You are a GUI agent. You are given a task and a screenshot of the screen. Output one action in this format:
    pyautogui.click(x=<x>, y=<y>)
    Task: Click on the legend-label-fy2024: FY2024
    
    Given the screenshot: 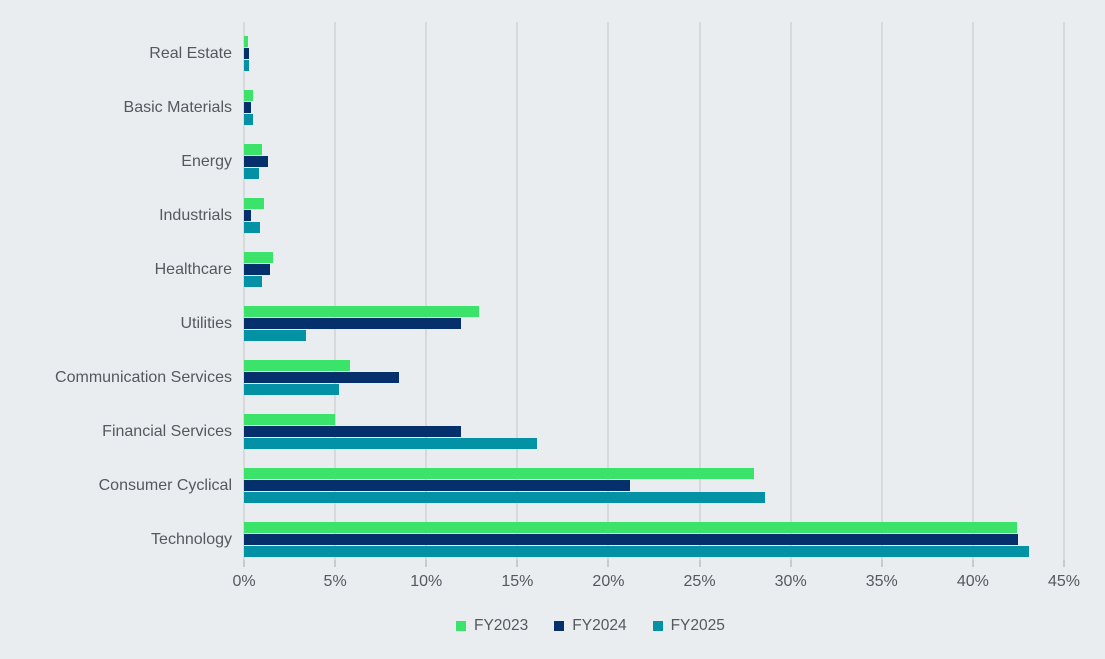 What is the action you would take?
    pyautogui.click(x=599, y=625)
    